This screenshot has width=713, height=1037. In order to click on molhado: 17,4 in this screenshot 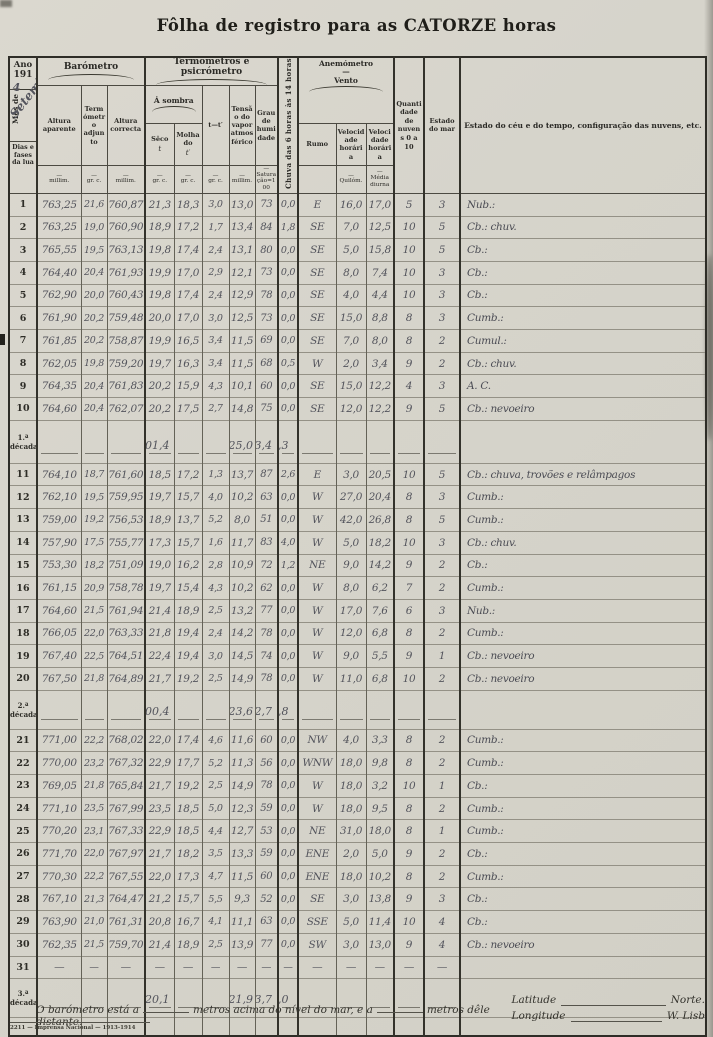, I will do `click(187, 740)`.